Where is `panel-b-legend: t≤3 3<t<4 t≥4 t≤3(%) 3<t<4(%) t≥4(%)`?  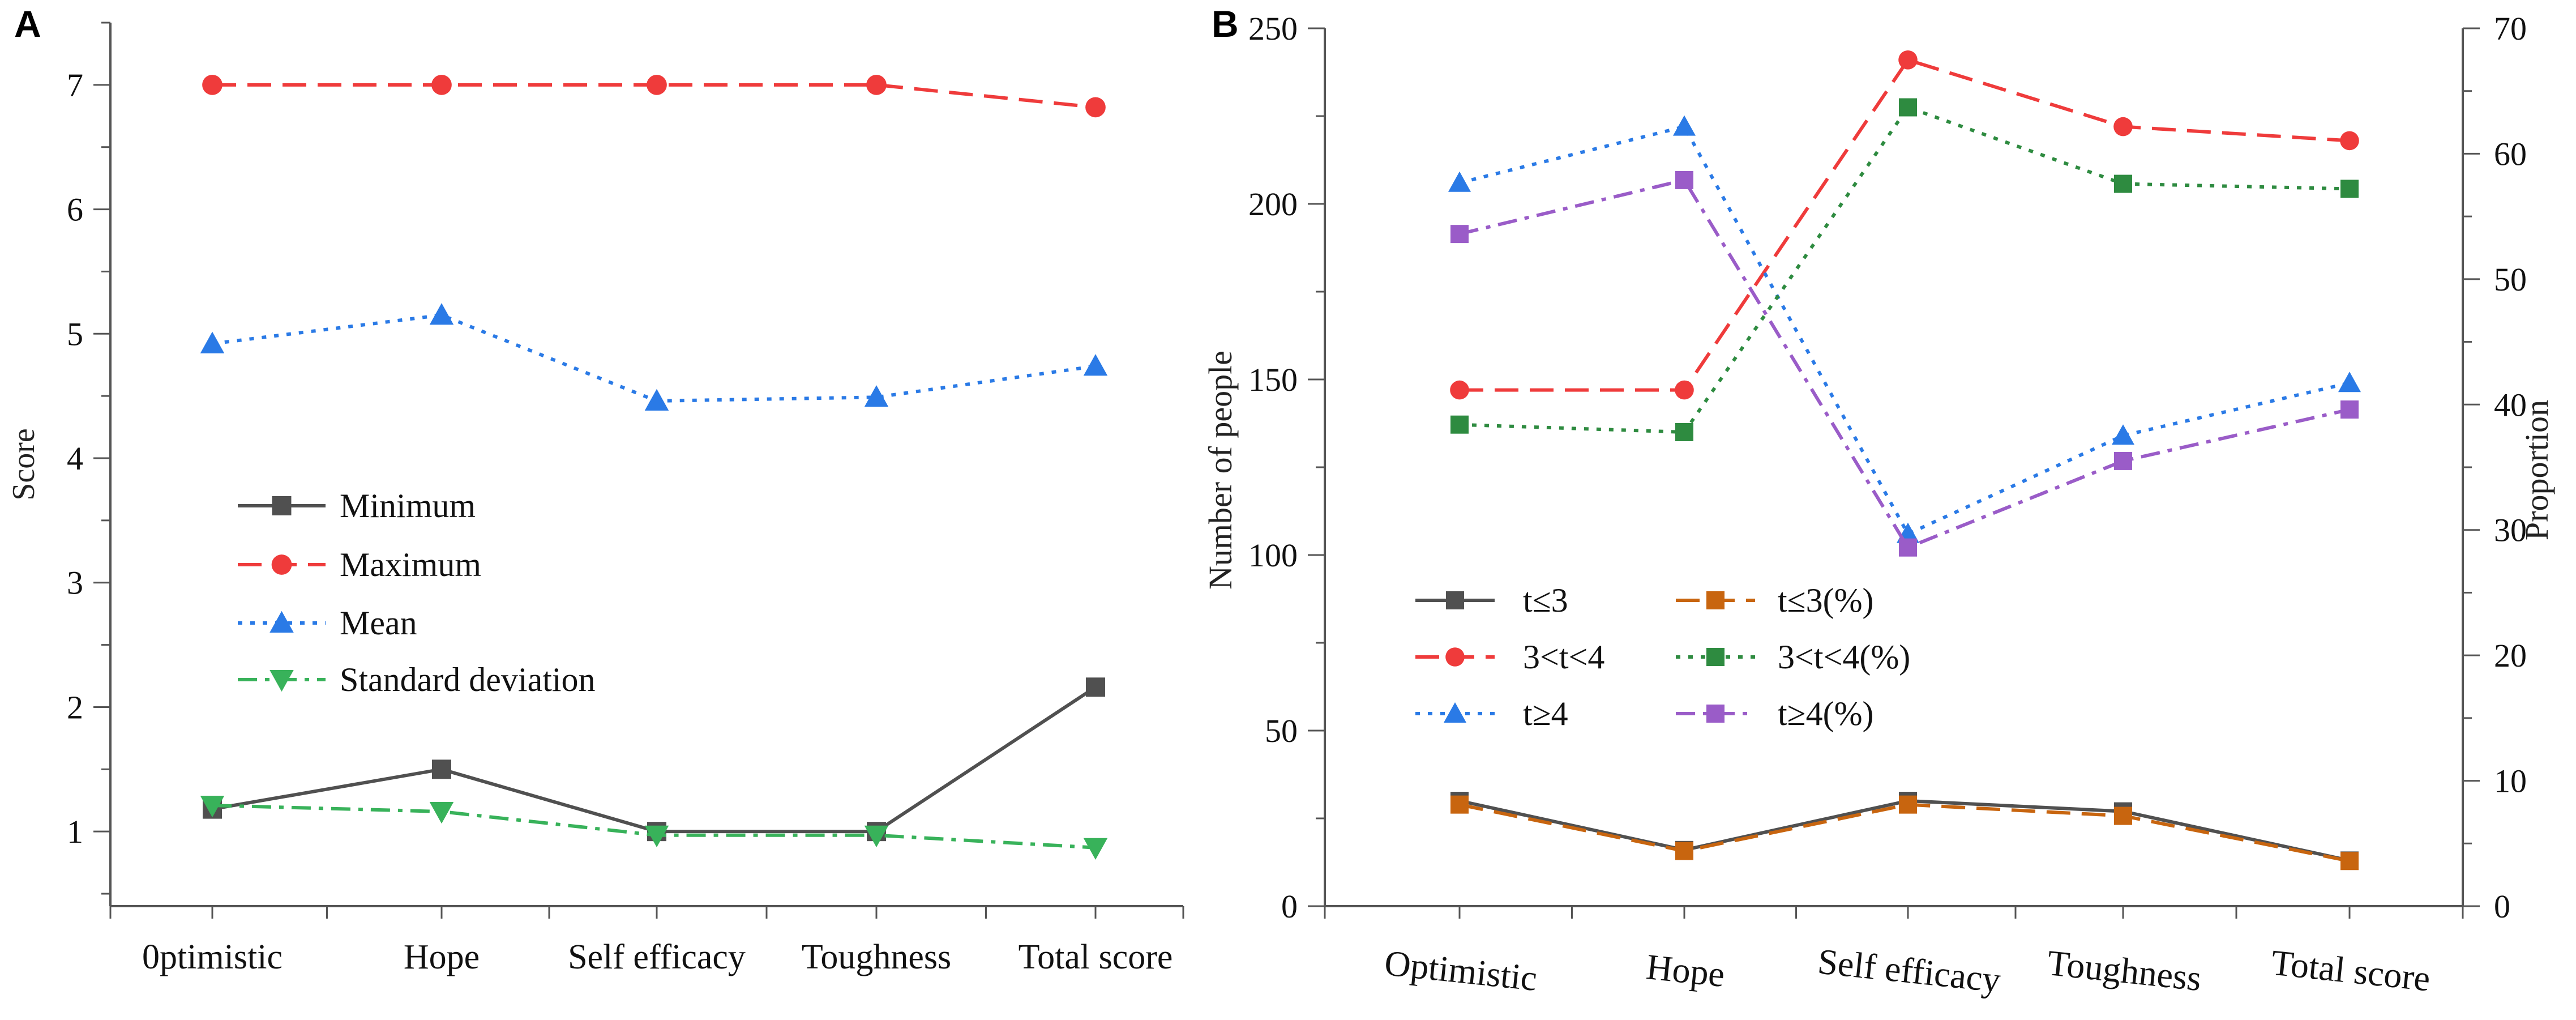
panel-b-legend: t≤3 3<t<4 t≥4 t≤3(%) 3<t<4(%) t≥4(%) is located at coordinates (1662, 657).